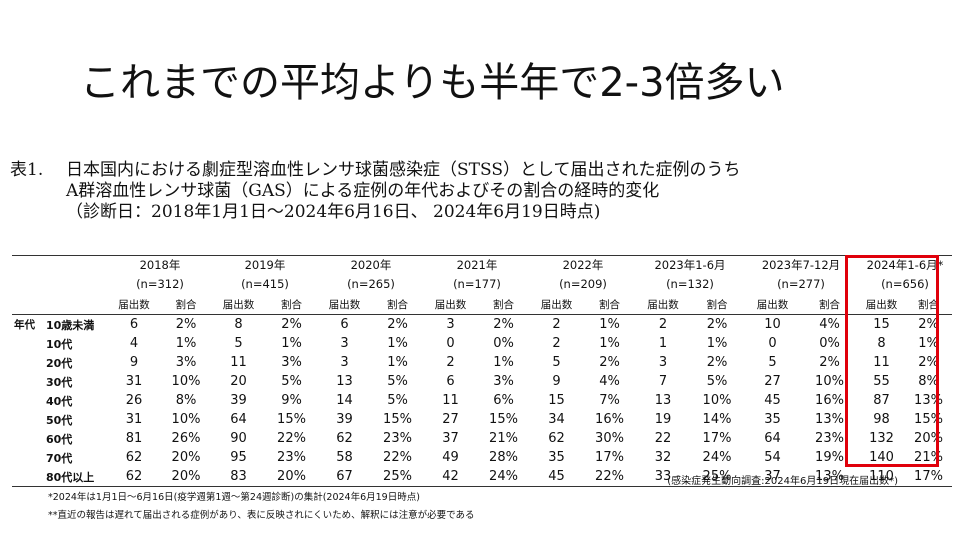 This screenshot has width=960, height=540. I want to click on period-n: (n=312), so click(160, 284).